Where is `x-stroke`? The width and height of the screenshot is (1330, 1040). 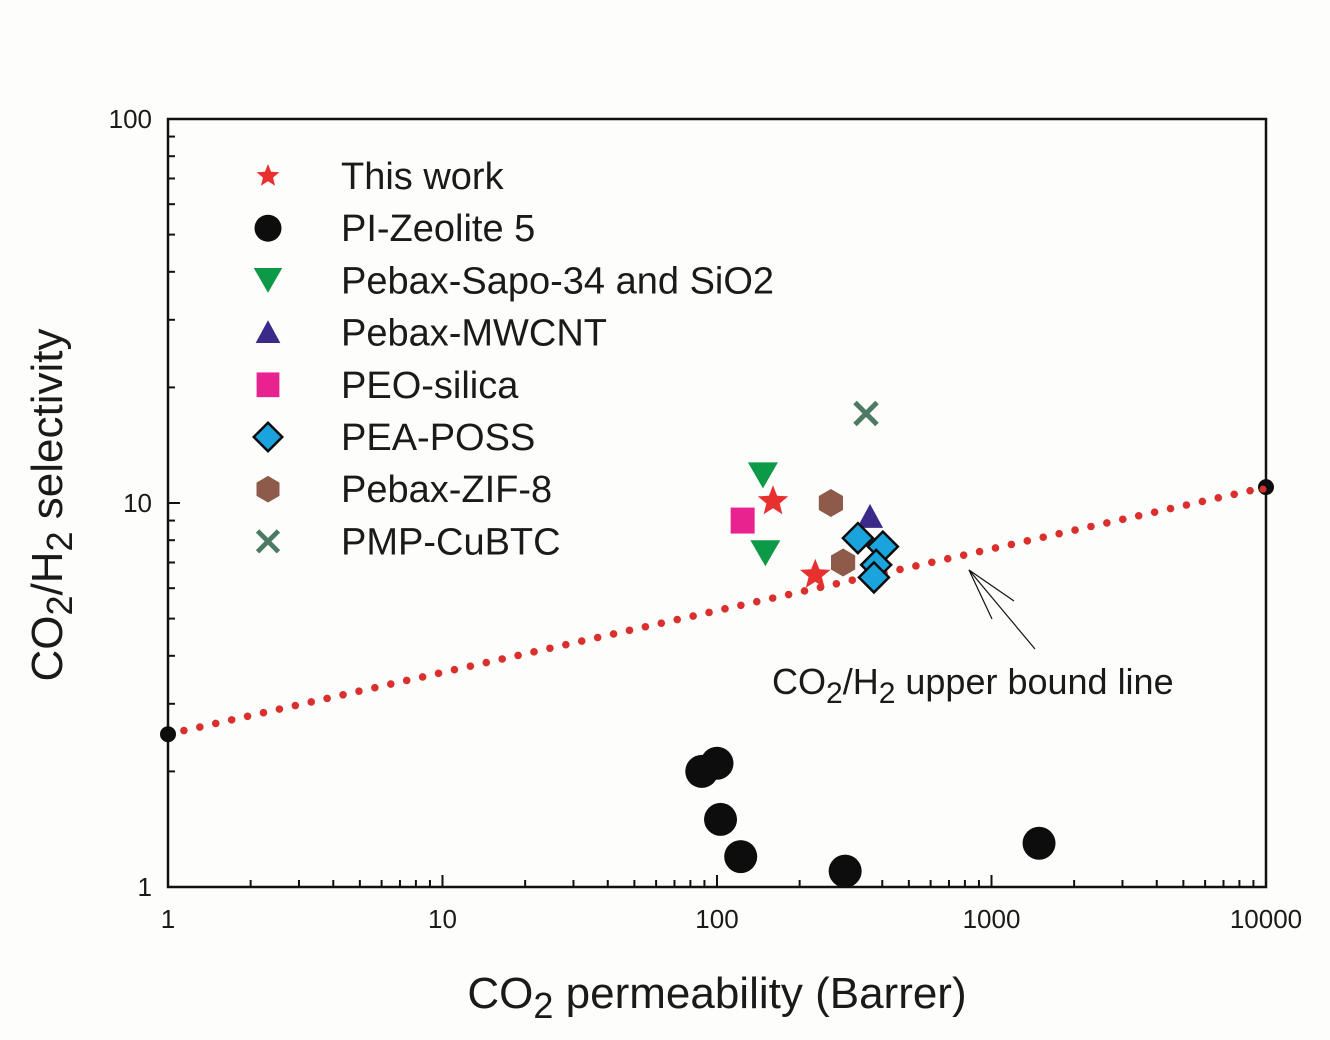
x-stroke is located at coordinates (866, 413).